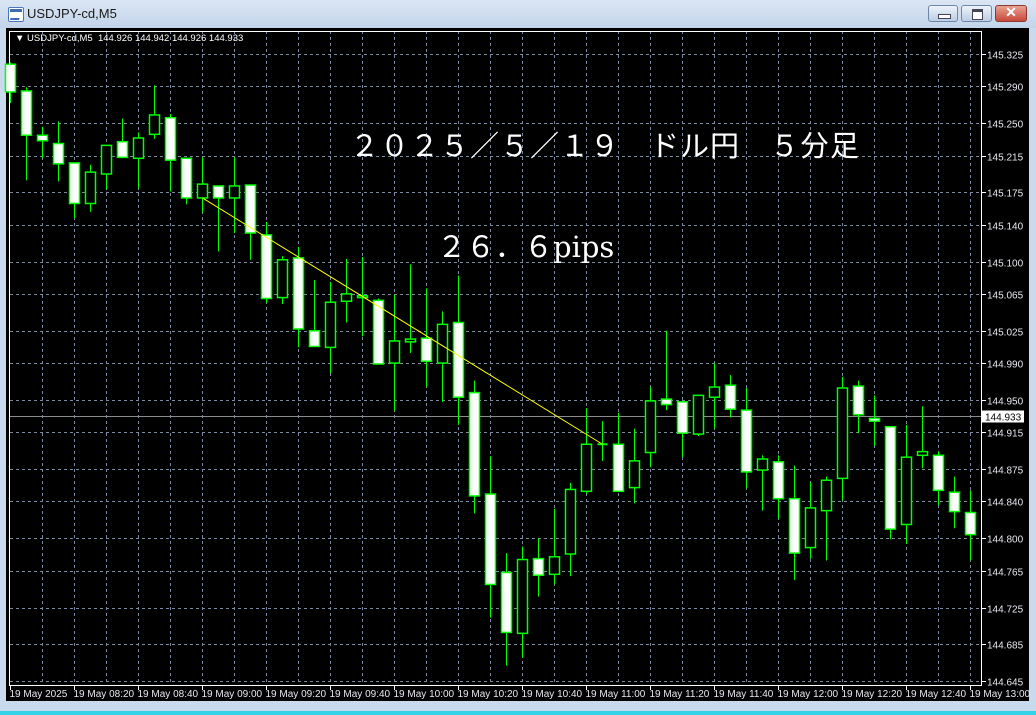 The width and height of the screenshot is (1036, 715). I want to click on price-label: 145.250, so click(1005, 125).